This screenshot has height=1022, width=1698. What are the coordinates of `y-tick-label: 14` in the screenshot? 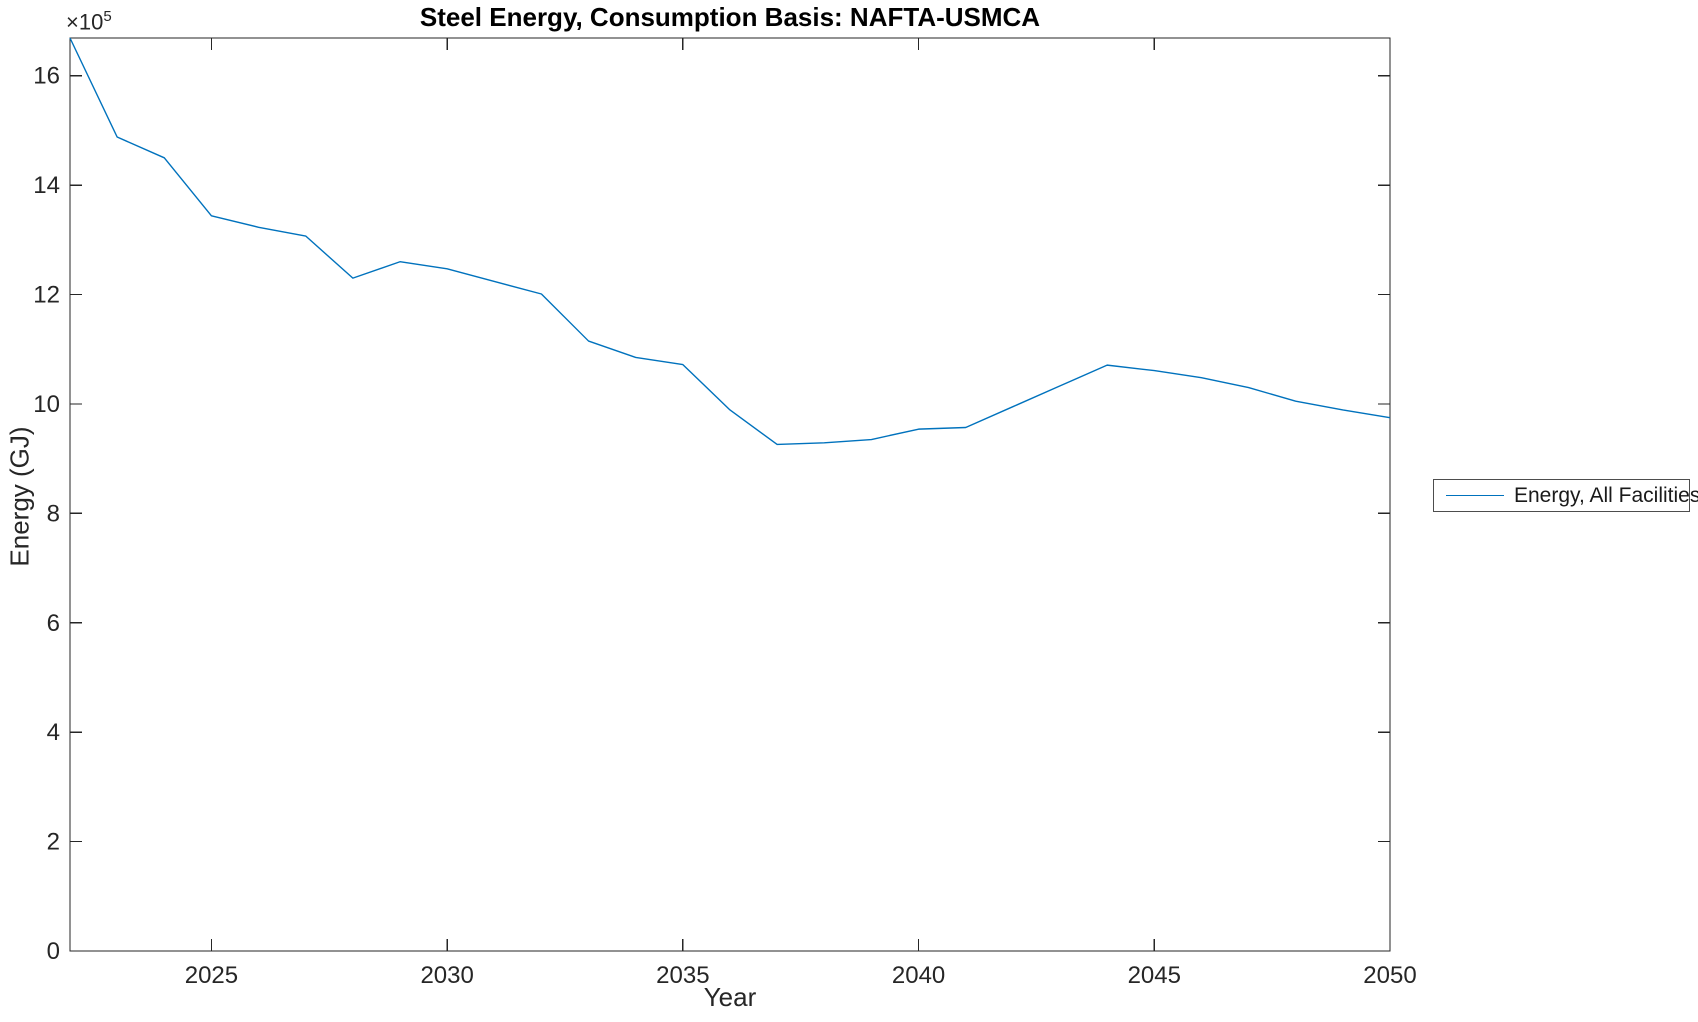 It's located at (46, 185).